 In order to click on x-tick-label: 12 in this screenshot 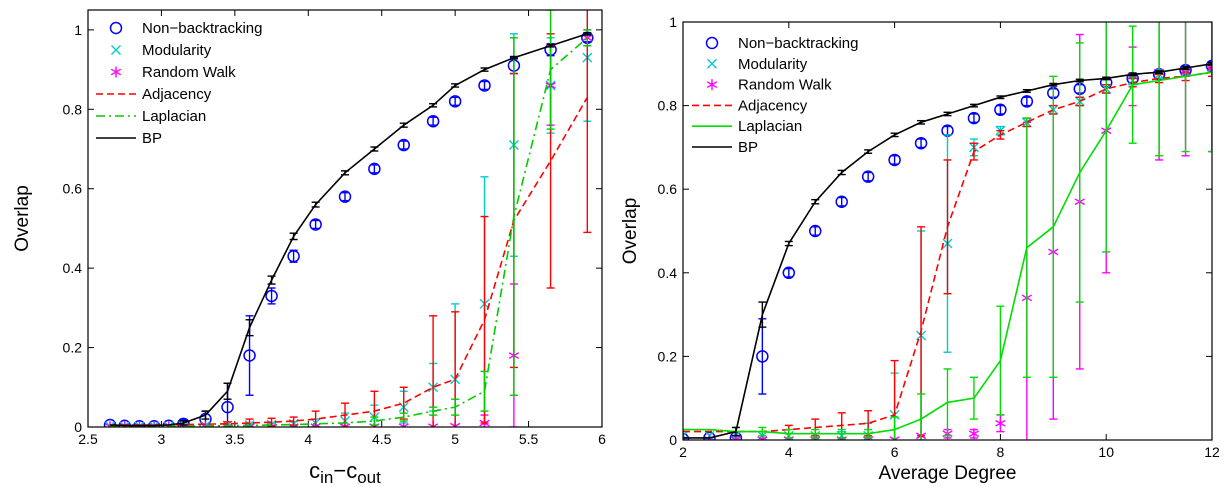, I will do `click(1212, 452)`.